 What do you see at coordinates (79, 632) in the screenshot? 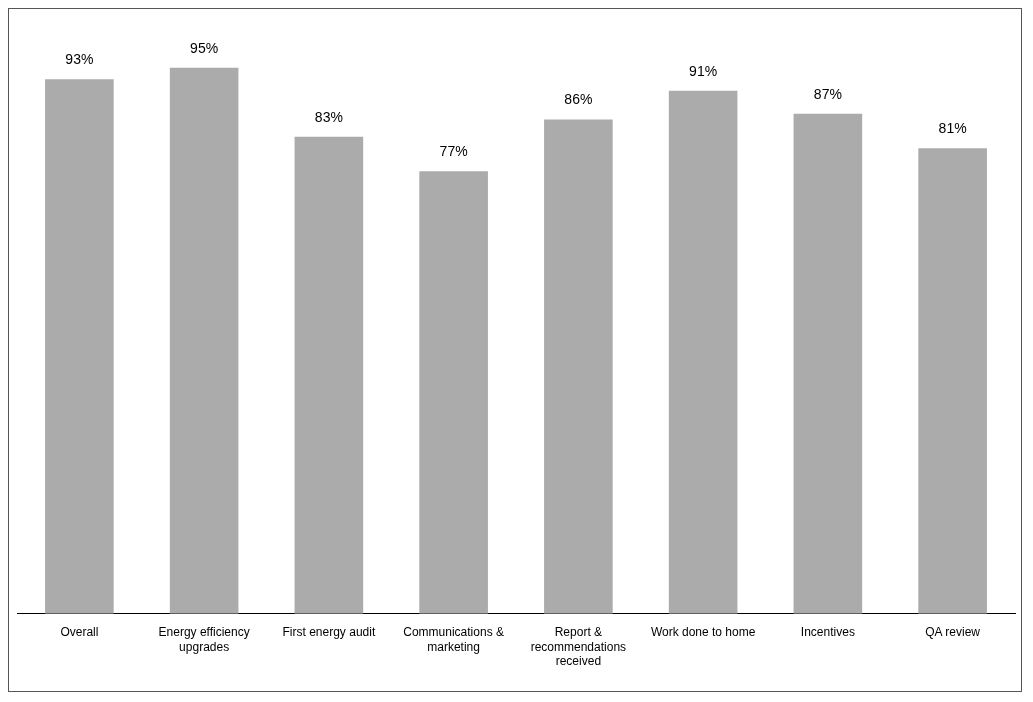
I see `x-tick-label: Overall` at bounding box center [79, 632].